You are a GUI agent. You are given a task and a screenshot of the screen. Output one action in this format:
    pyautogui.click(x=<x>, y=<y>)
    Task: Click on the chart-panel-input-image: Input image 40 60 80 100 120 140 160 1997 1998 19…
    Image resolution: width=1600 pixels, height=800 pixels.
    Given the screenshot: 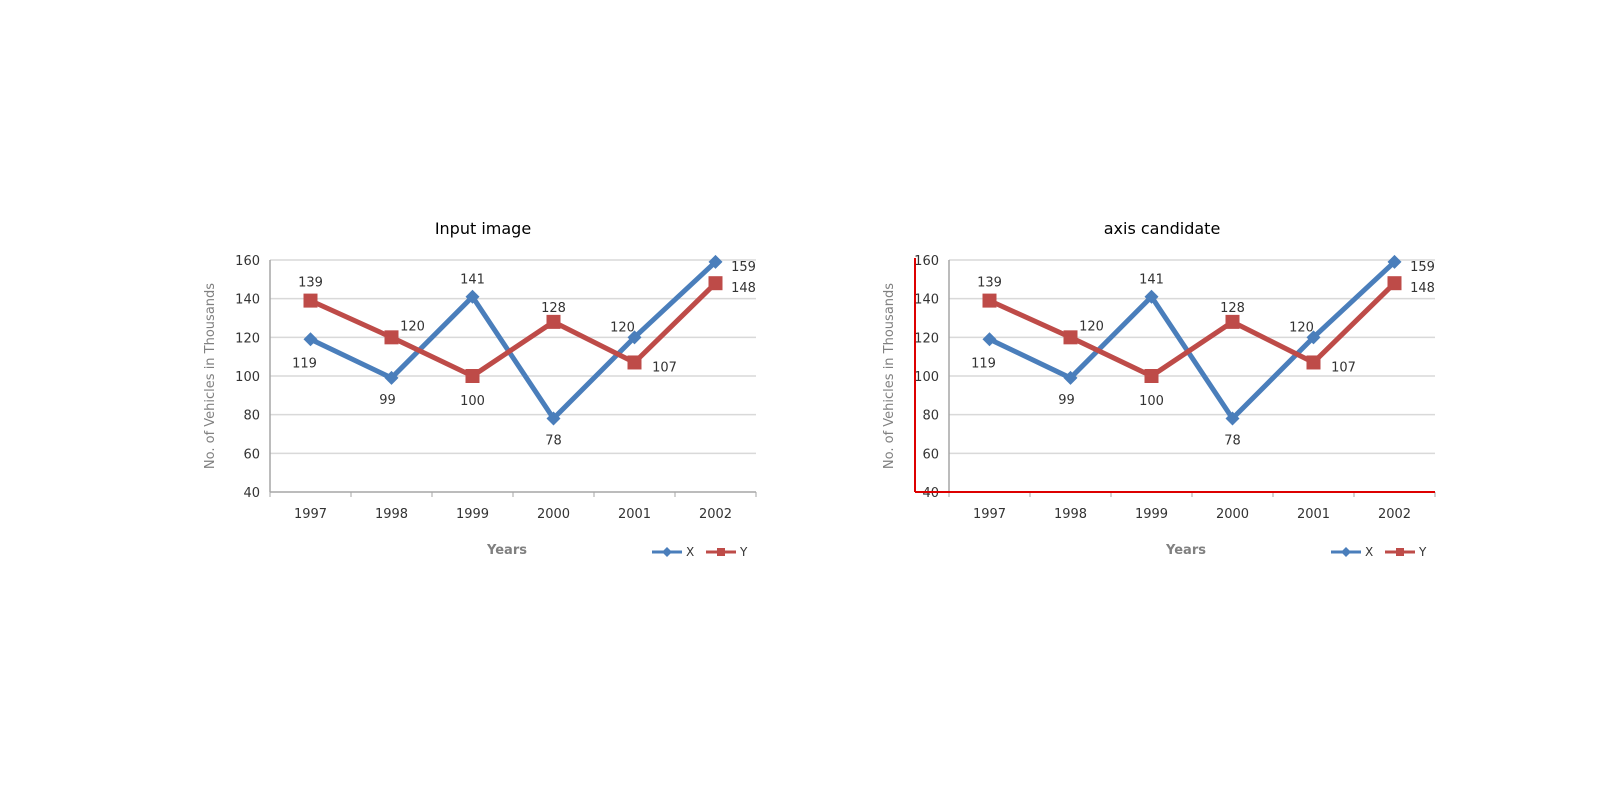 What is the action you would take?
    pyautogui.click(x=480, y=389)
    